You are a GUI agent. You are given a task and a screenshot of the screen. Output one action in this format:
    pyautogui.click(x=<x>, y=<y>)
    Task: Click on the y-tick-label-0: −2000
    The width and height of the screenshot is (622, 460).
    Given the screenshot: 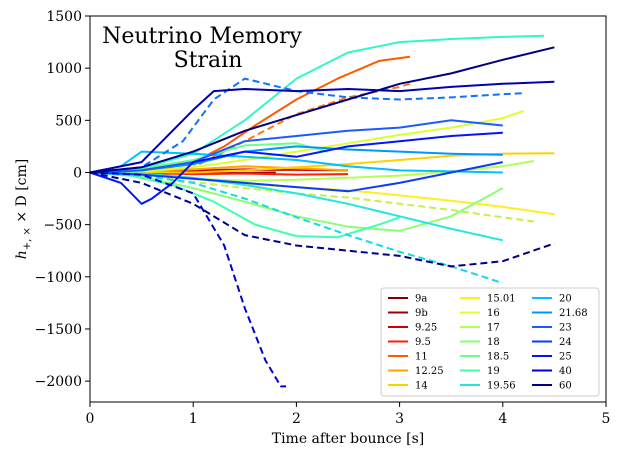 What is the action you would take?
    pyautogui.click(x=58, y=382)
    